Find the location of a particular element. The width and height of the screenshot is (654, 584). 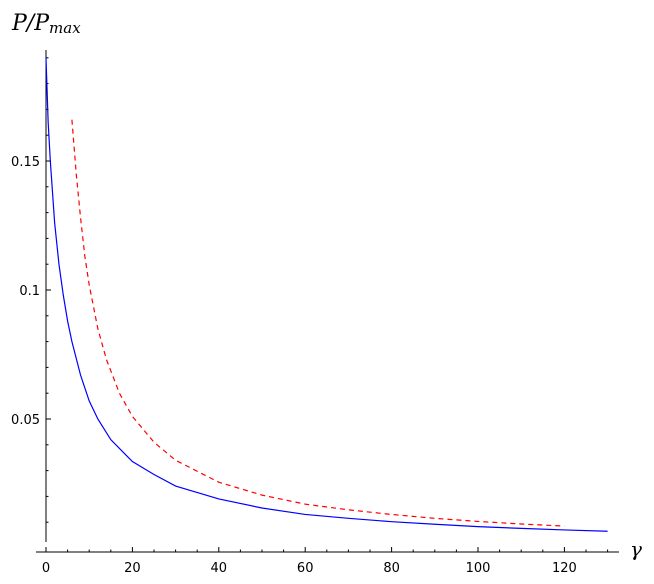

x-tick-label: 60 is located at coordinates (305, 568).